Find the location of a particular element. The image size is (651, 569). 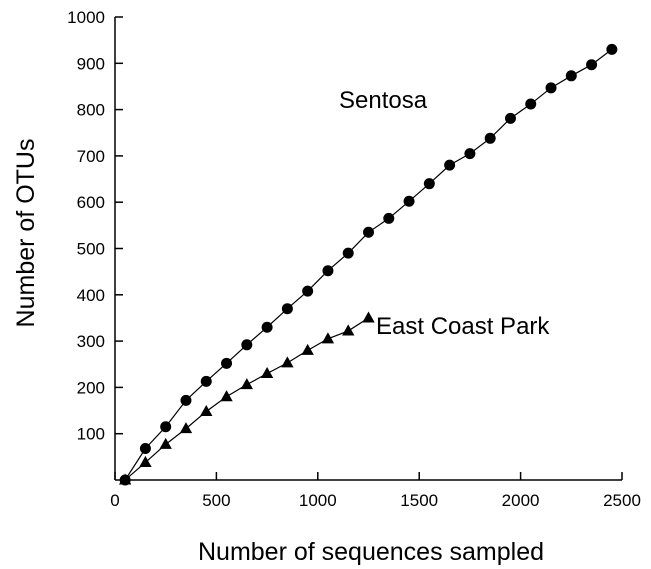

y-tick-label: 900 is located at coordinates (91, 63).